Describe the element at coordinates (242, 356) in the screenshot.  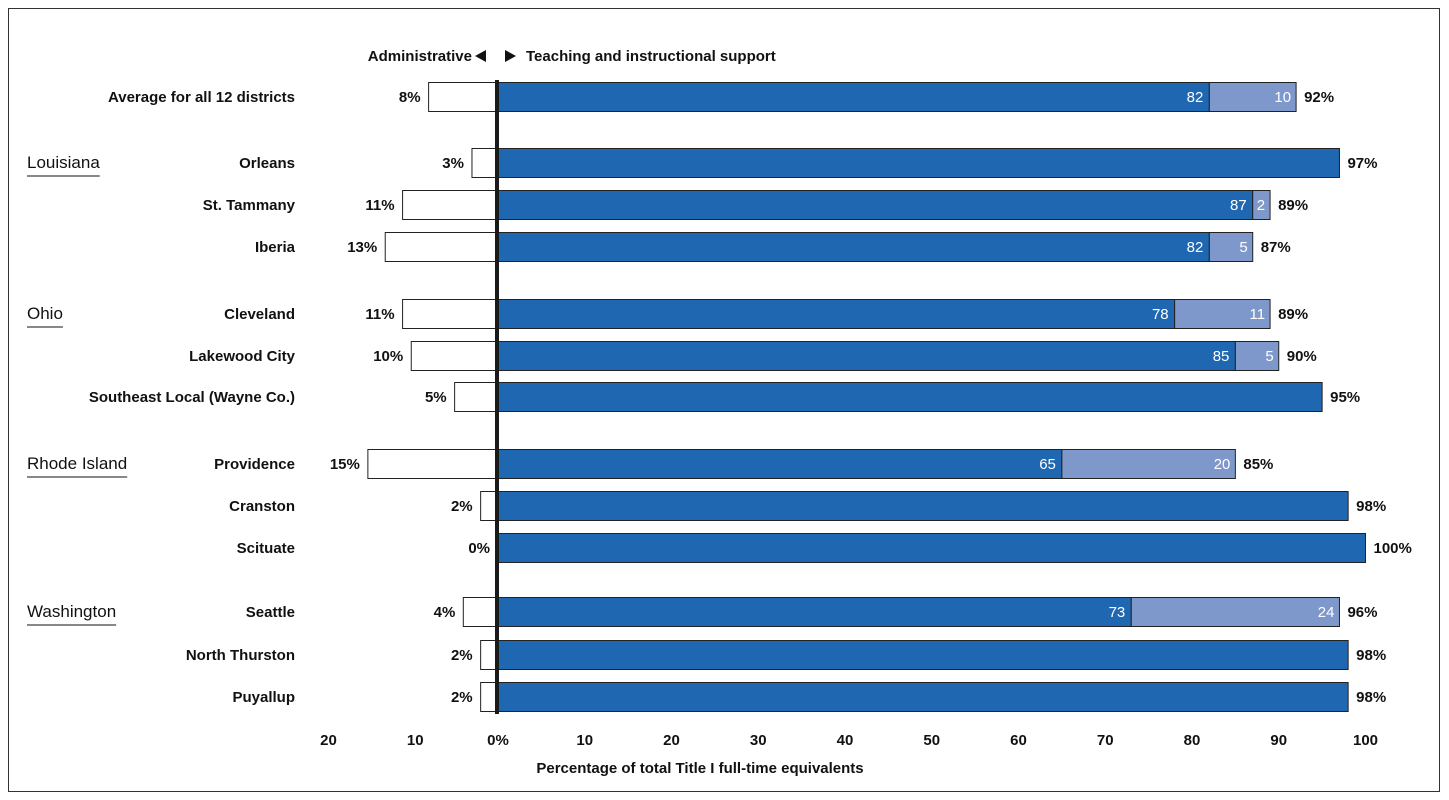
I see `district-label: Lakewood City` at that location.